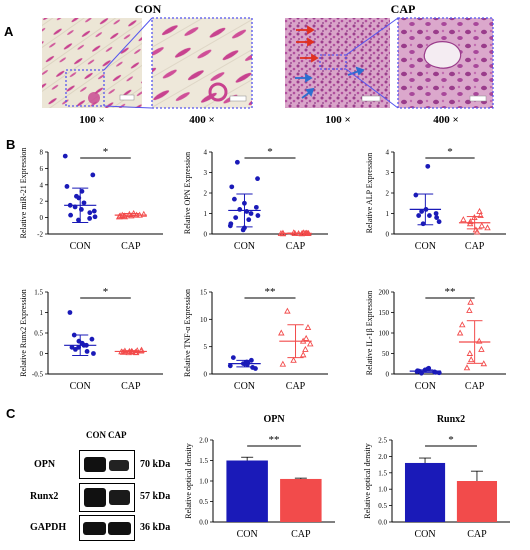  I want to click on y-tick-label: 2.5, so click(382, 441).